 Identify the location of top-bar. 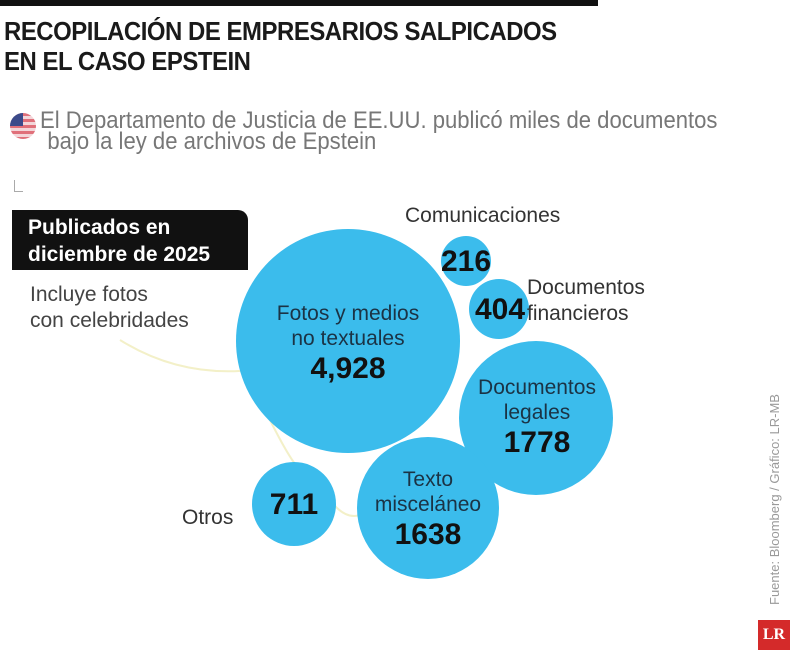
(299, 3).